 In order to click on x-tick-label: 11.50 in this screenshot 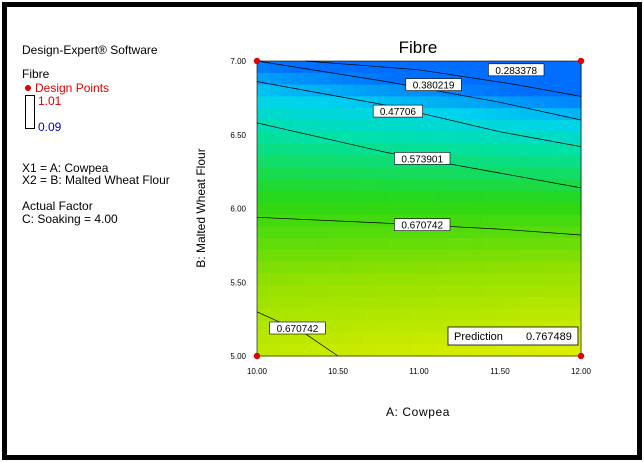, I will do `click(500, 371)`.